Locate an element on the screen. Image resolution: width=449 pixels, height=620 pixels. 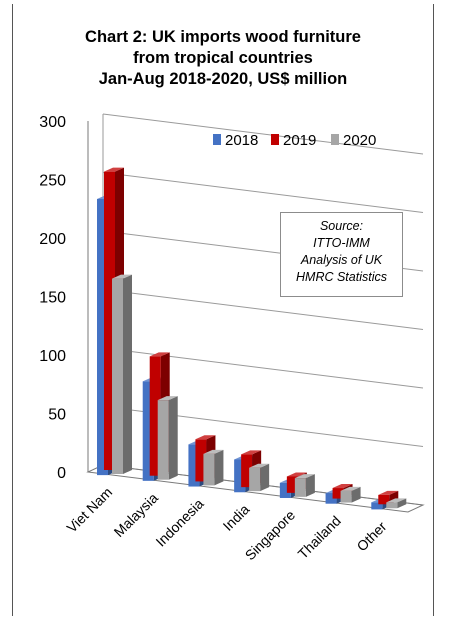
legend-label: 2020 is located at coordinates (359, 140).